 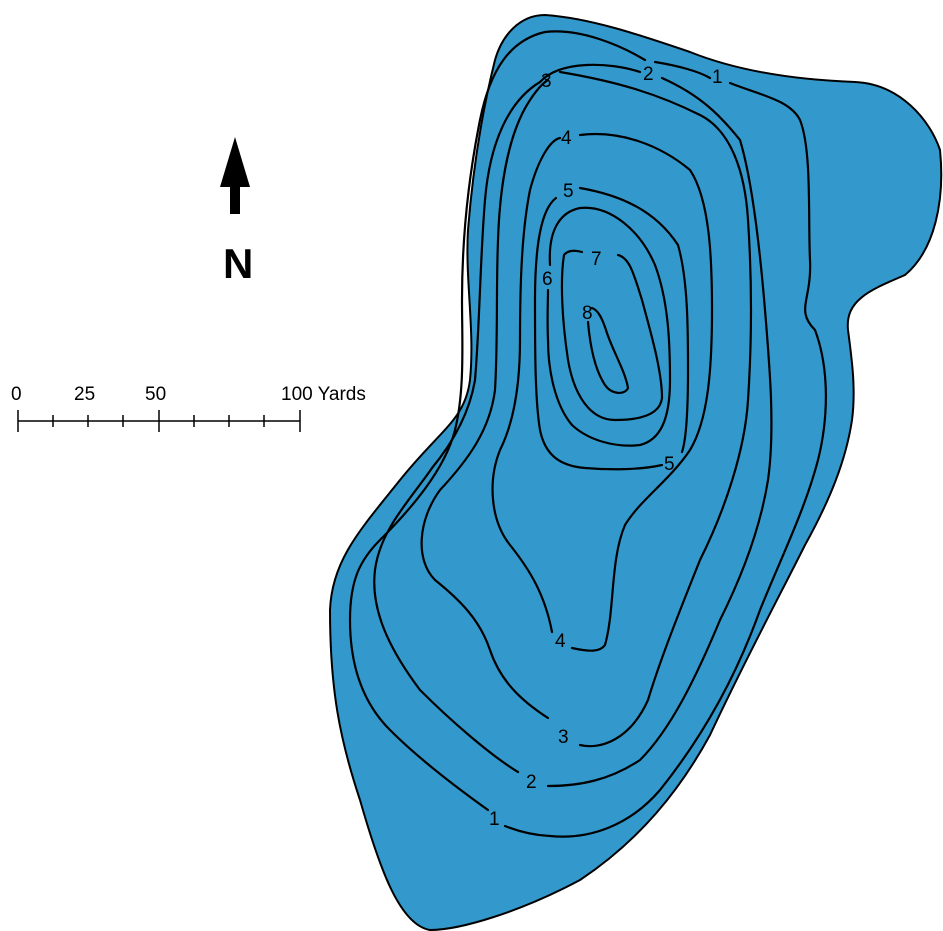 I want to click on scale-bar: 0 25 50 100 Yards, so click(x=188, y=408).